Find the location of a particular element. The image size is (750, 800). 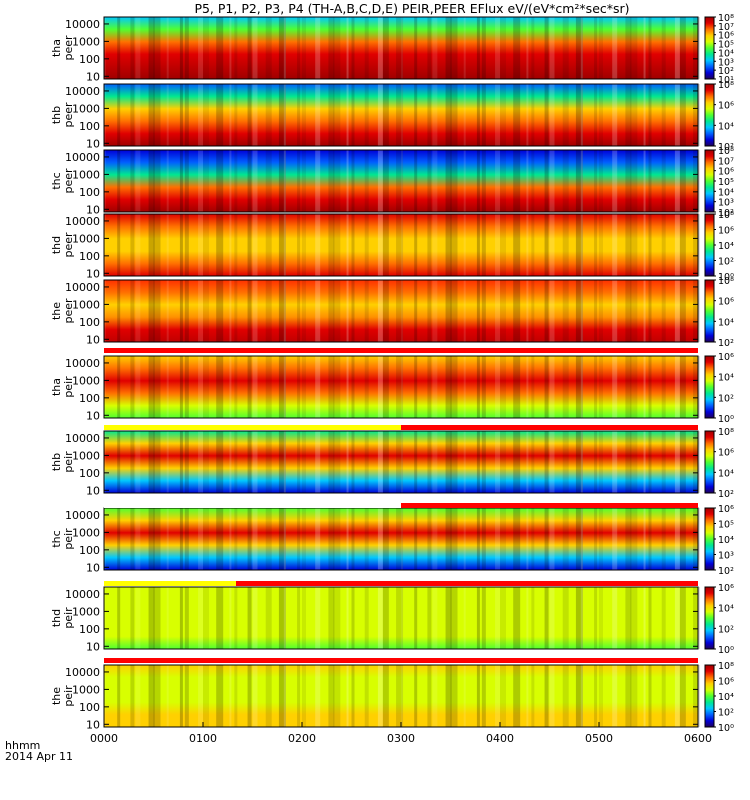

mode-bar is located at coordinates (401, 505).